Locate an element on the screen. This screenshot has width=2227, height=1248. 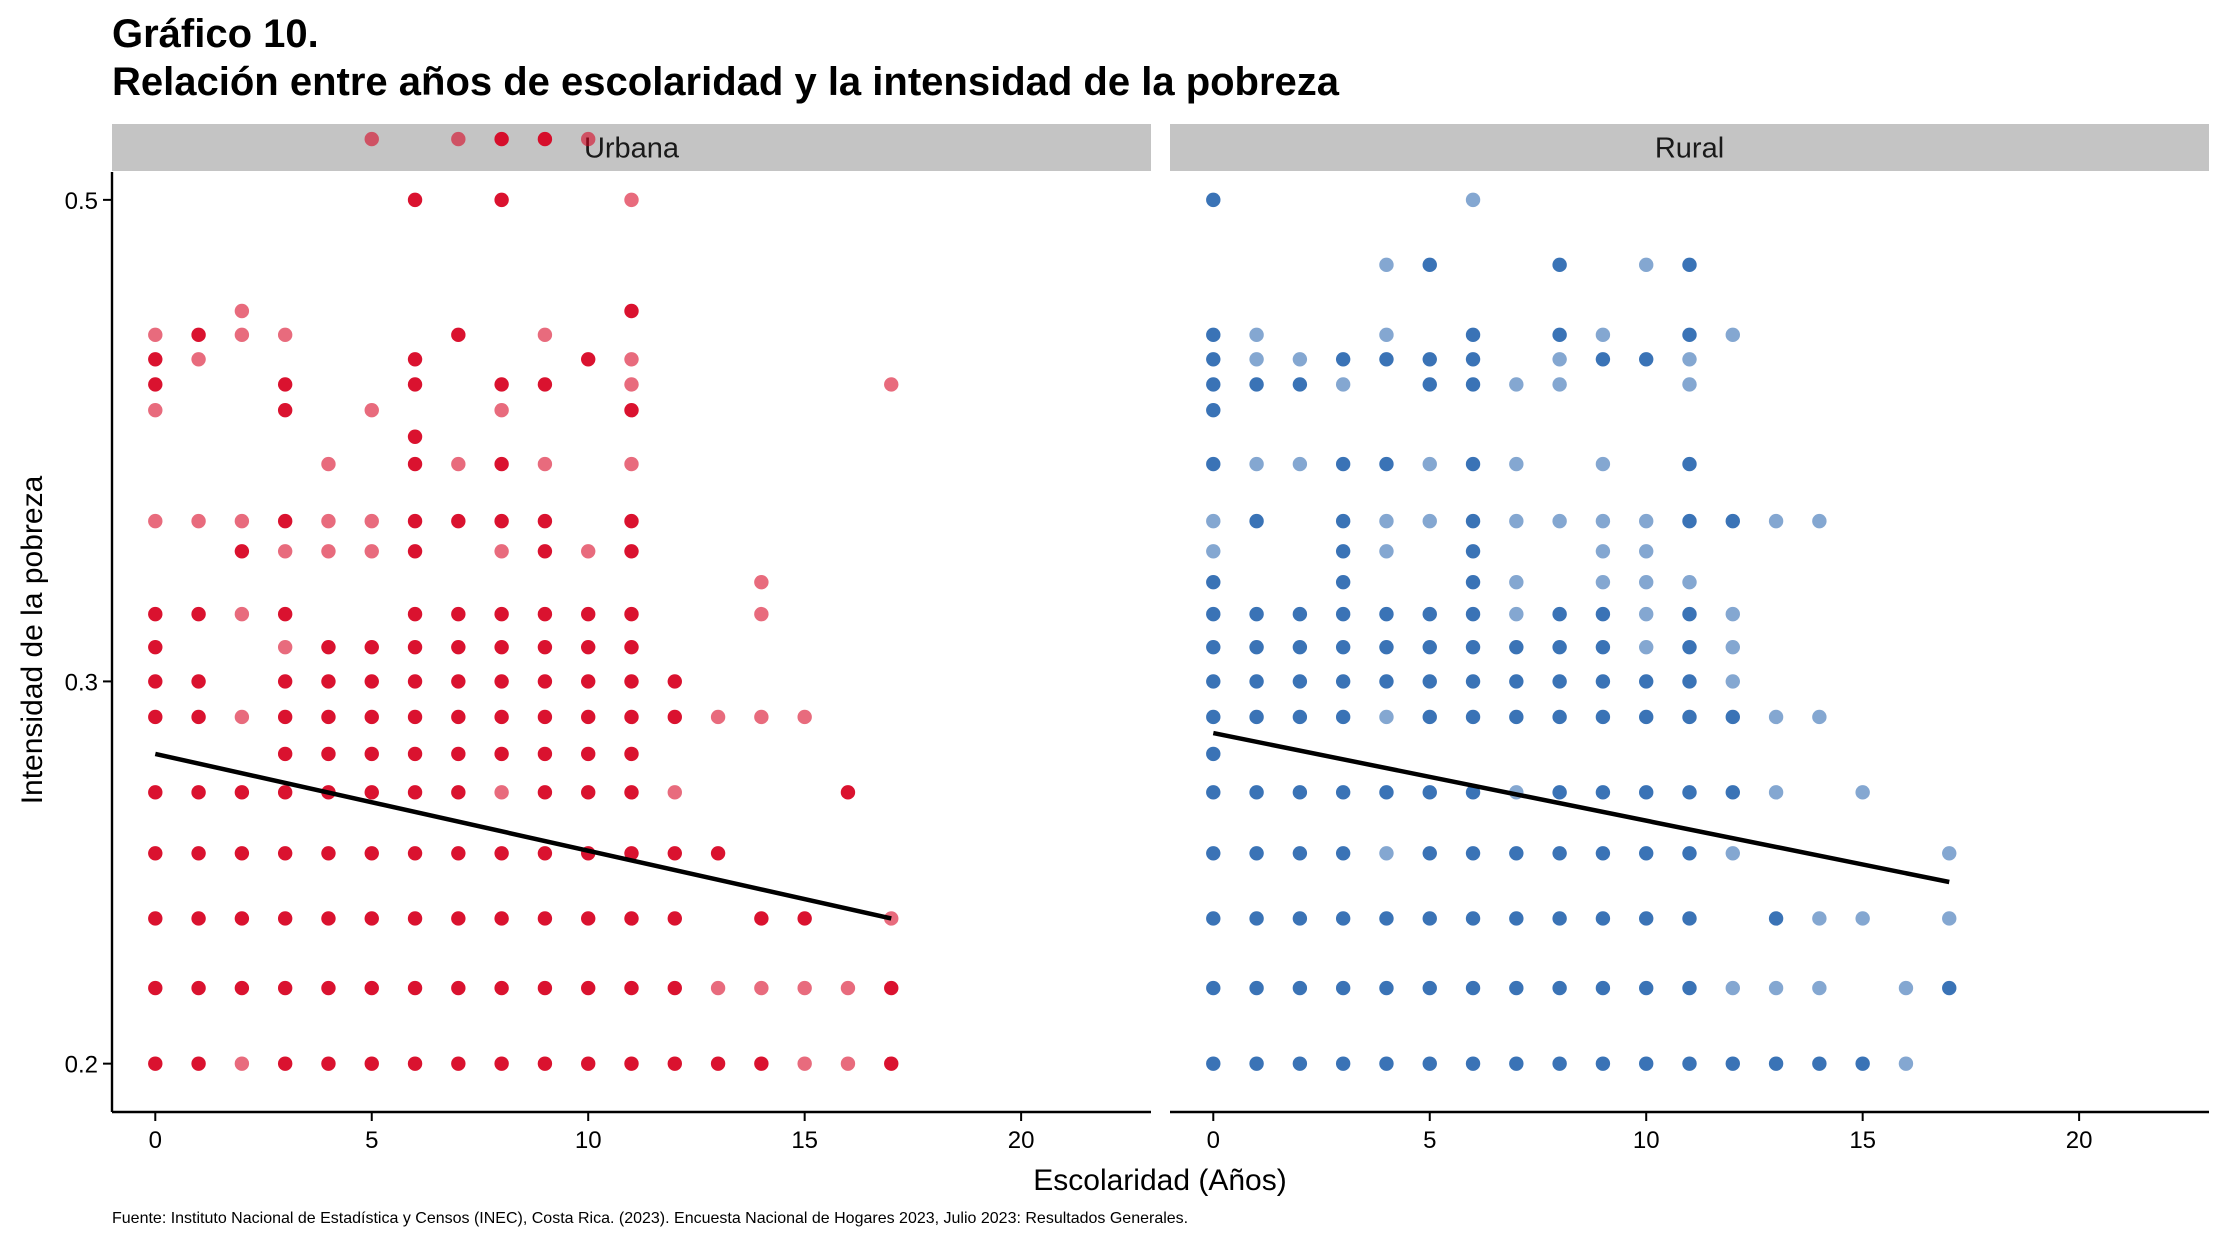
x-tick-label: 5 is located at coordinates (1429, 1140).